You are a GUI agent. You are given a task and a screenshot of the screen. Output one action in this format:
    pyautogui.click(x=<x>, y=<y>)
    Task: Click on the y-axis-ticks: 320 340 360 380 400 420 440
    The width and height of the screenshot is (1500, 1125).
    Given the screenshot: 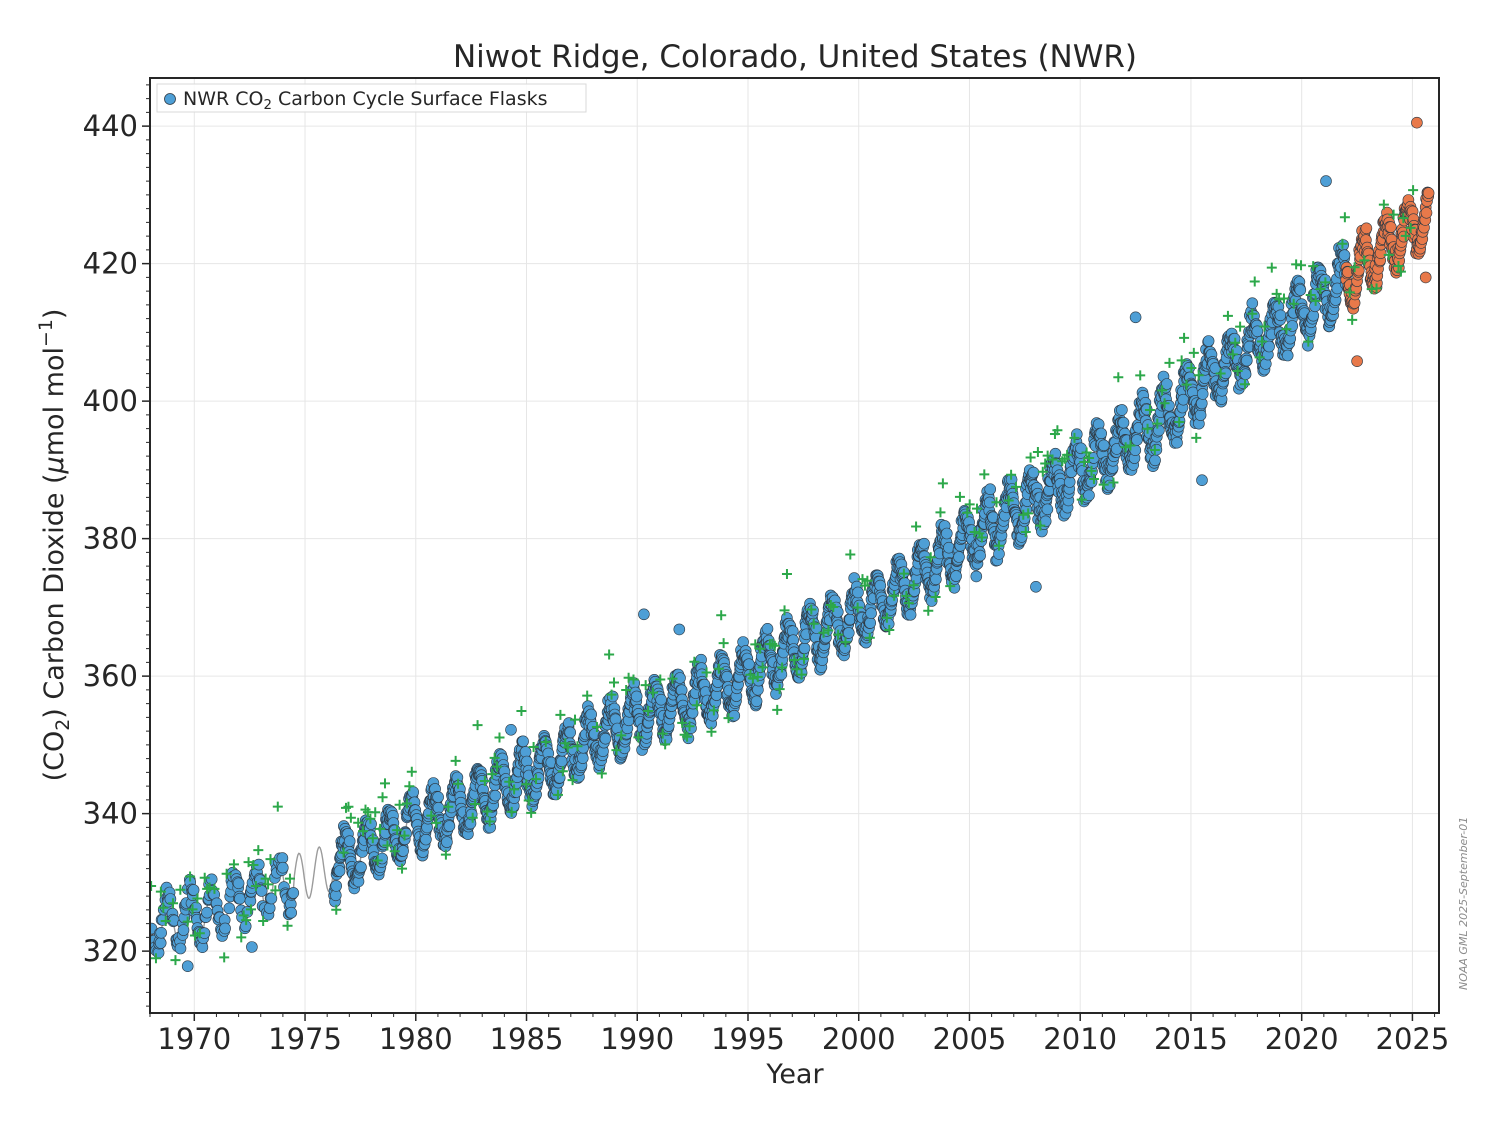 What is the action you would take?
    pyautogui.click(x=116, y=538)
    